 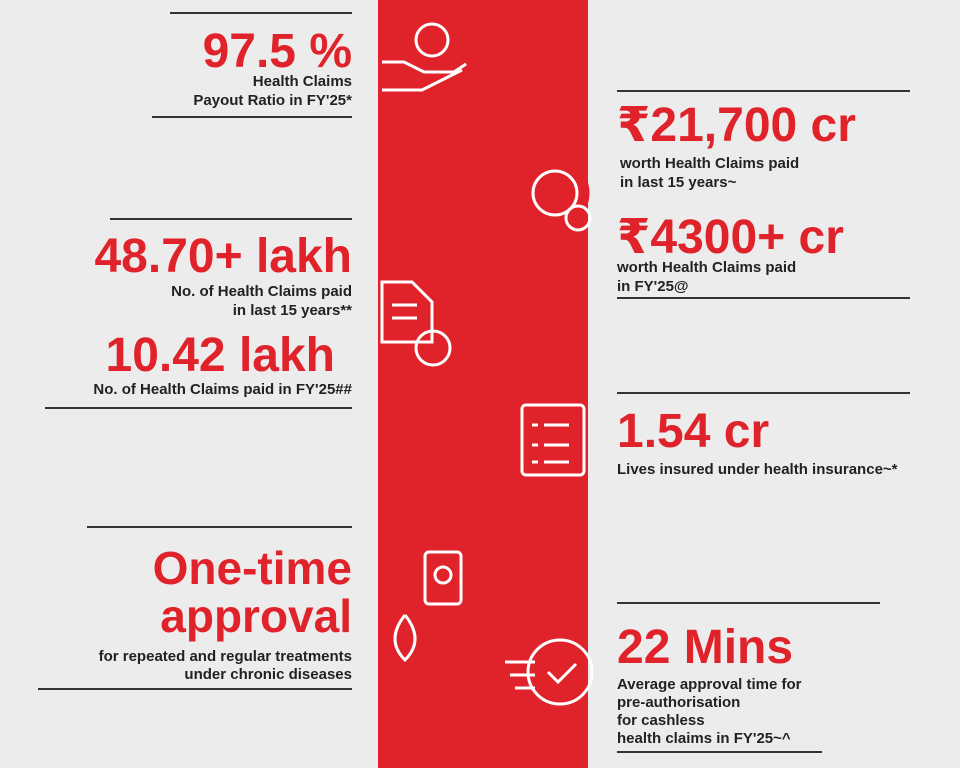 I want to click on stat-caption: pre-authorisation, so click(x=679, y=702).